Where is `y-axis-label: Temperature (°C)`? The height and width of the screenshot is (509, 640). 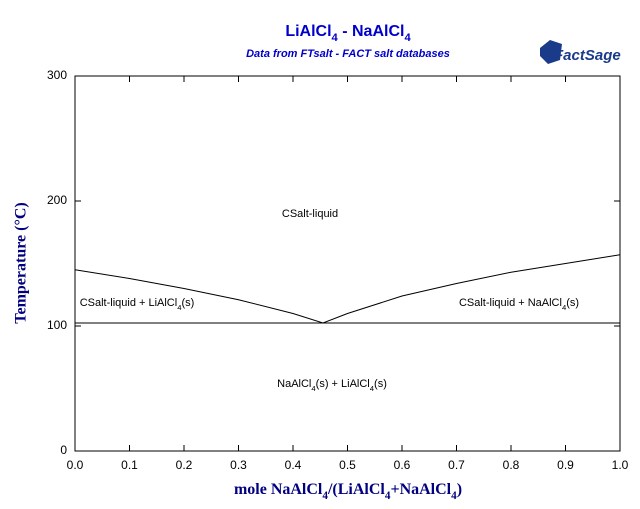
y-axis-label: Temperature (°C) is located at coordinates (21, 262).